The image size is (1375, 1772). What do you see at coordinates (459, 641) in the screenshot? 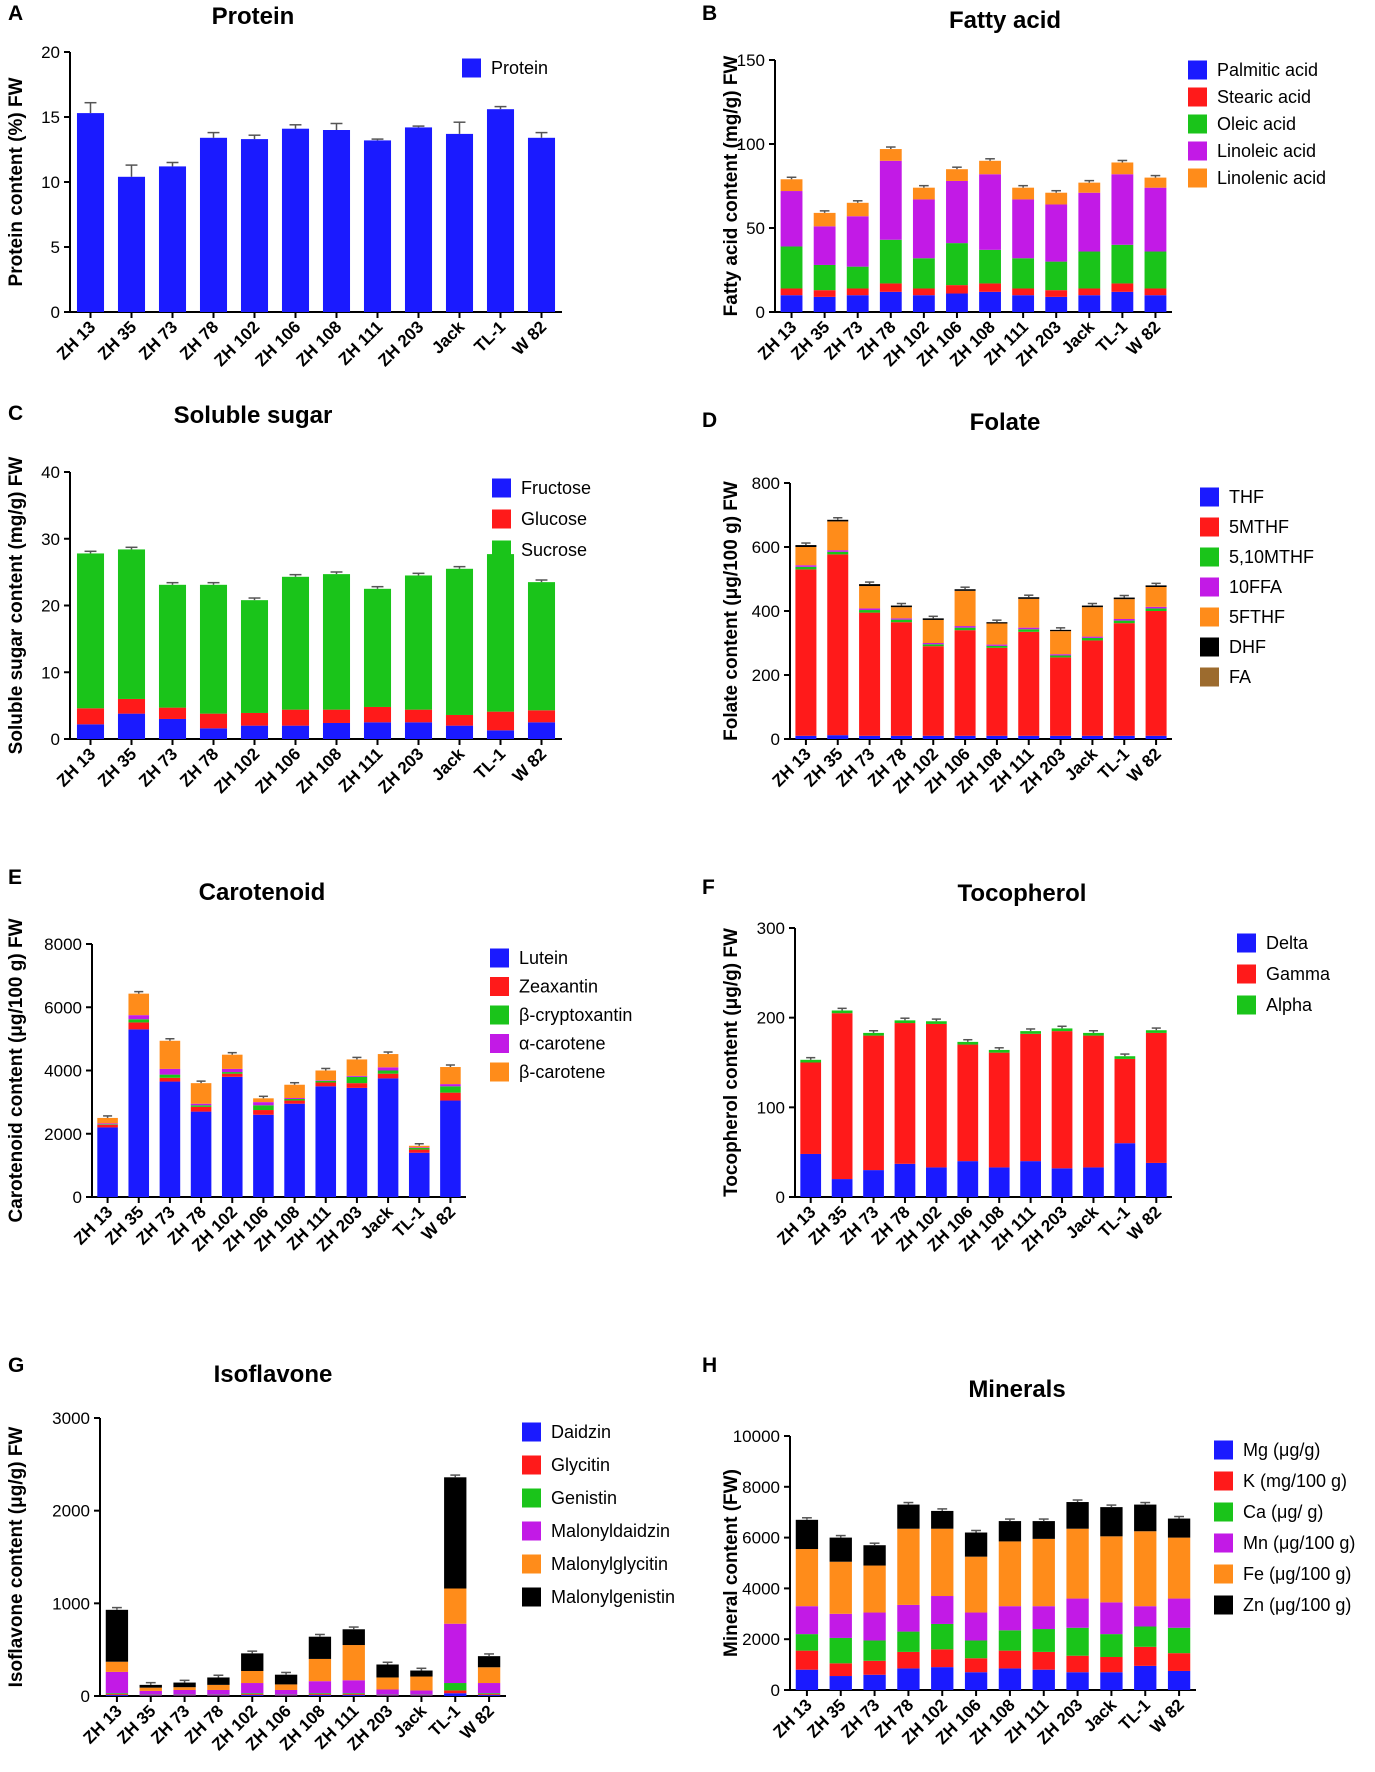
I see `bar-sucrose-jack` at bounding box center [459, 641].